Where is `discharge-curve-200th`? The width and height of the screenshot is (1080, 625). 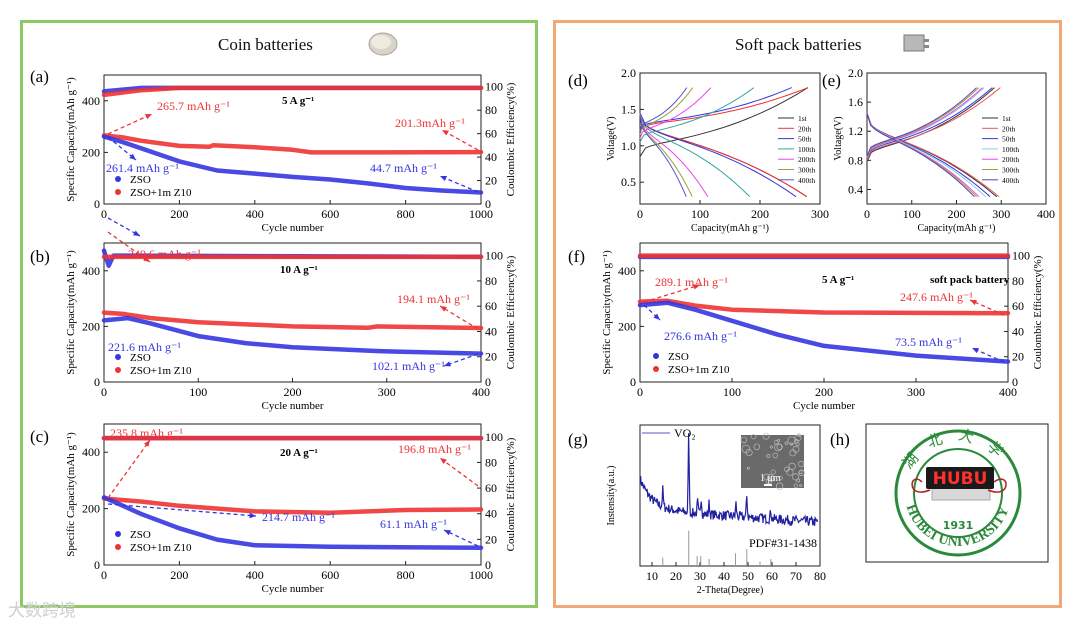 discharge-curve-200th is located at coordinates (674, 154).